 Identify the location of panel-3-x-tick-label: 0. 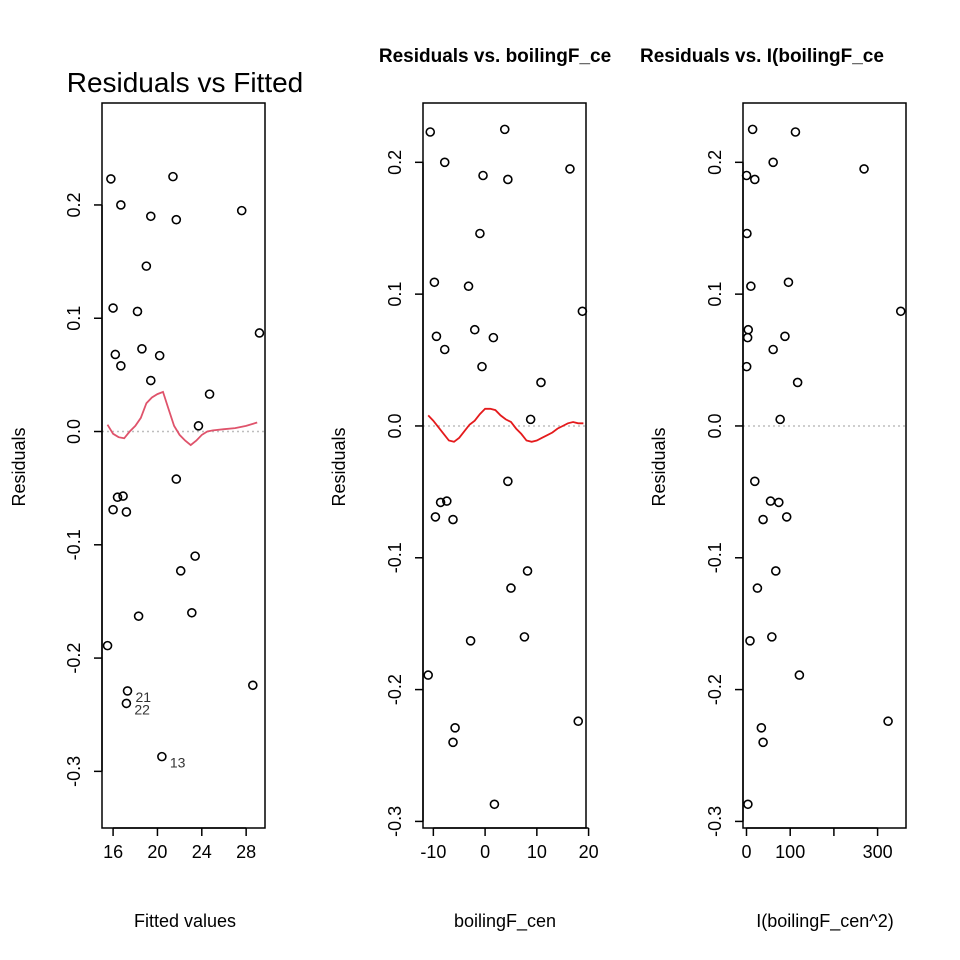
(746, 852).